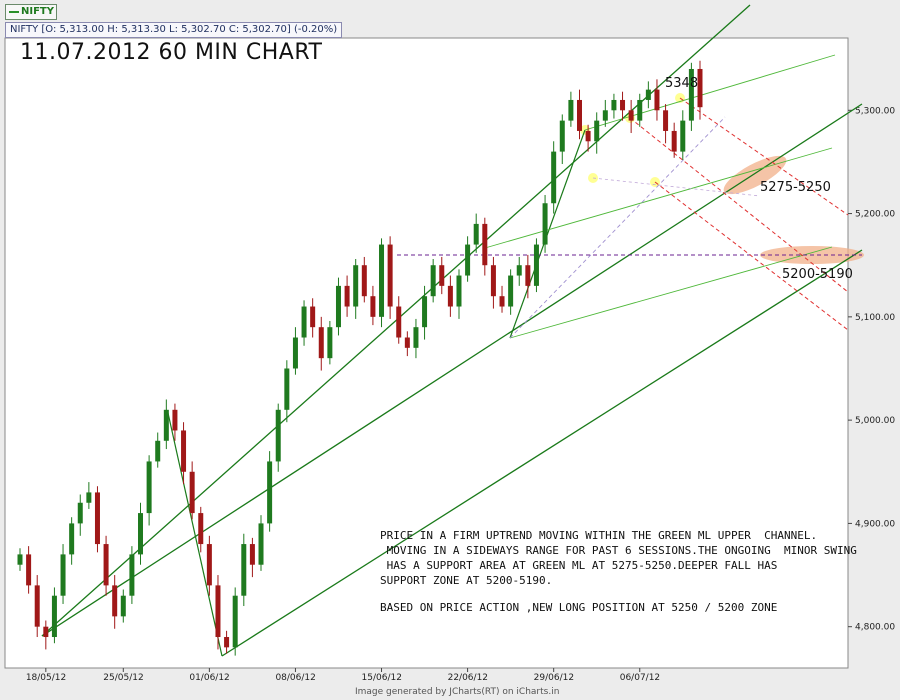 The height and width of the screenshot is (700, 900). What do you see at coordinates (195, 534) in the screenshot?
I see `pivot-leg-line` at bounding box center [195, 534].